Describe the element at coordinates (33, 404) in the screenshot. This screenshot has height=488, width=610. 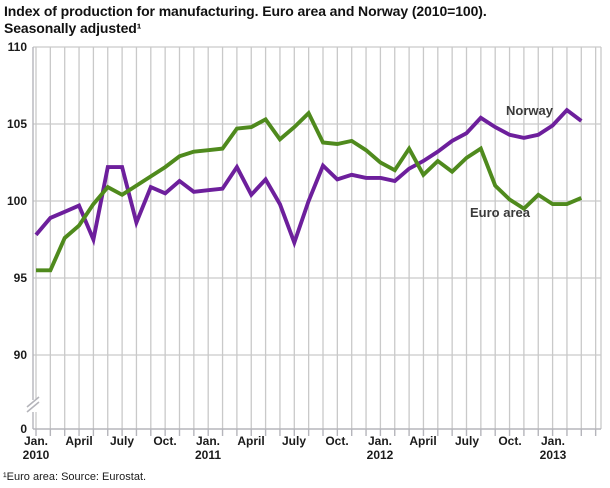
I see `axis-break-icon` at that location.